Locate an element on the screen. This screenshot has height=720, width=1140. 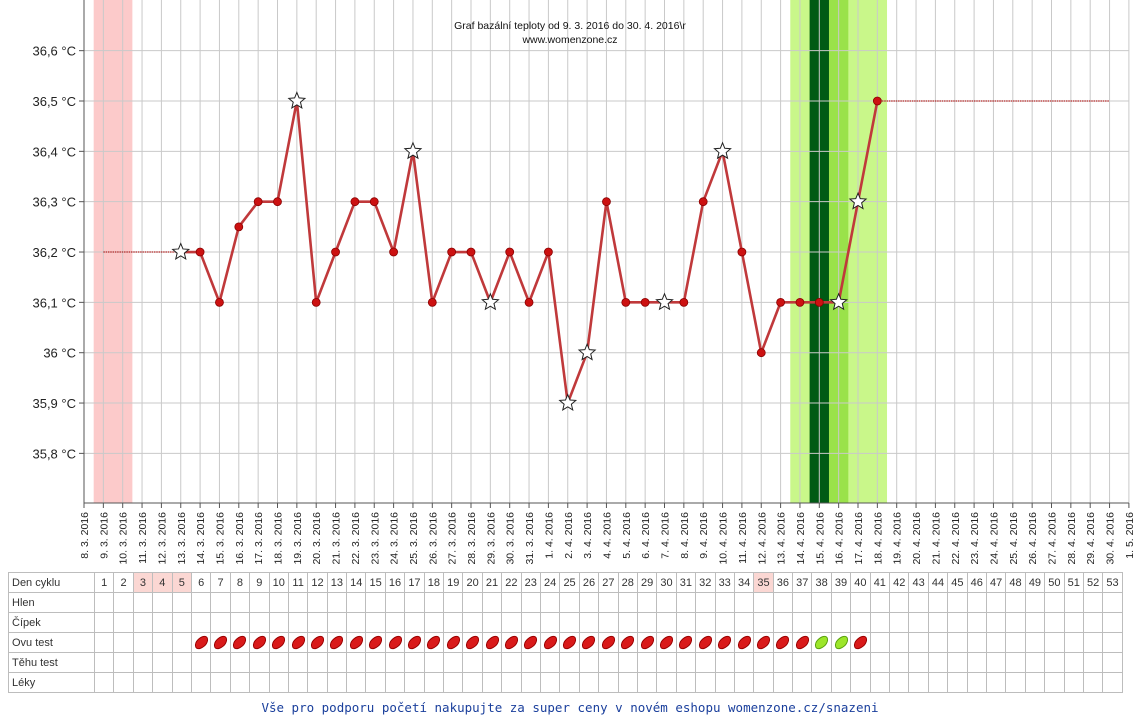
y-tick-label: 36,3 °C is located at coordinates (54, 202).